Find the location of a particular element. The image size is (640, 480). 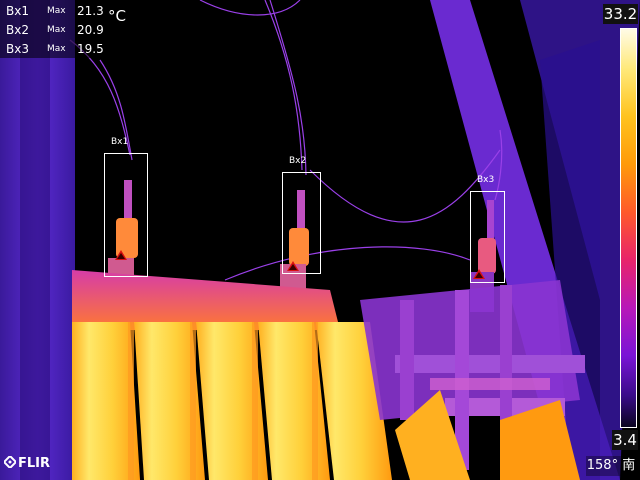

measurement-value: 19.5 is located at coordinates (90, 49).